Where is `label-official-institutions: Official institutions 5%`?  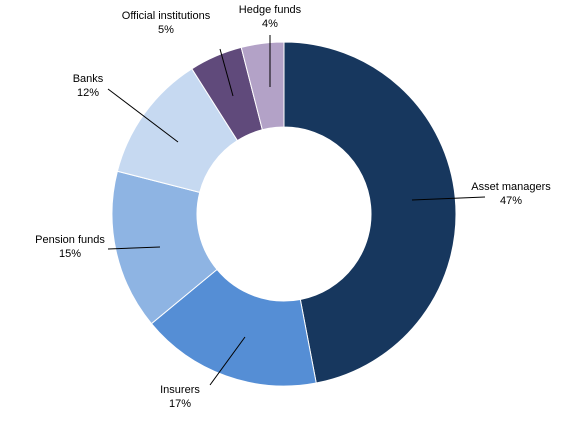
label-official-institutions: Official institutions 5% is located at coordinates (166, 23).